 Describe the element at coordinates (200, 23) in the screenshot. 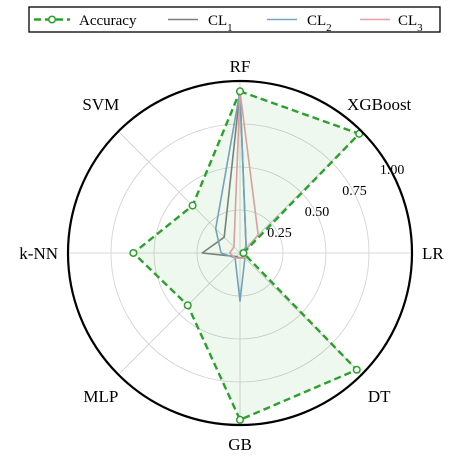

I see `legend-entry-cl1: CL1` at that location.